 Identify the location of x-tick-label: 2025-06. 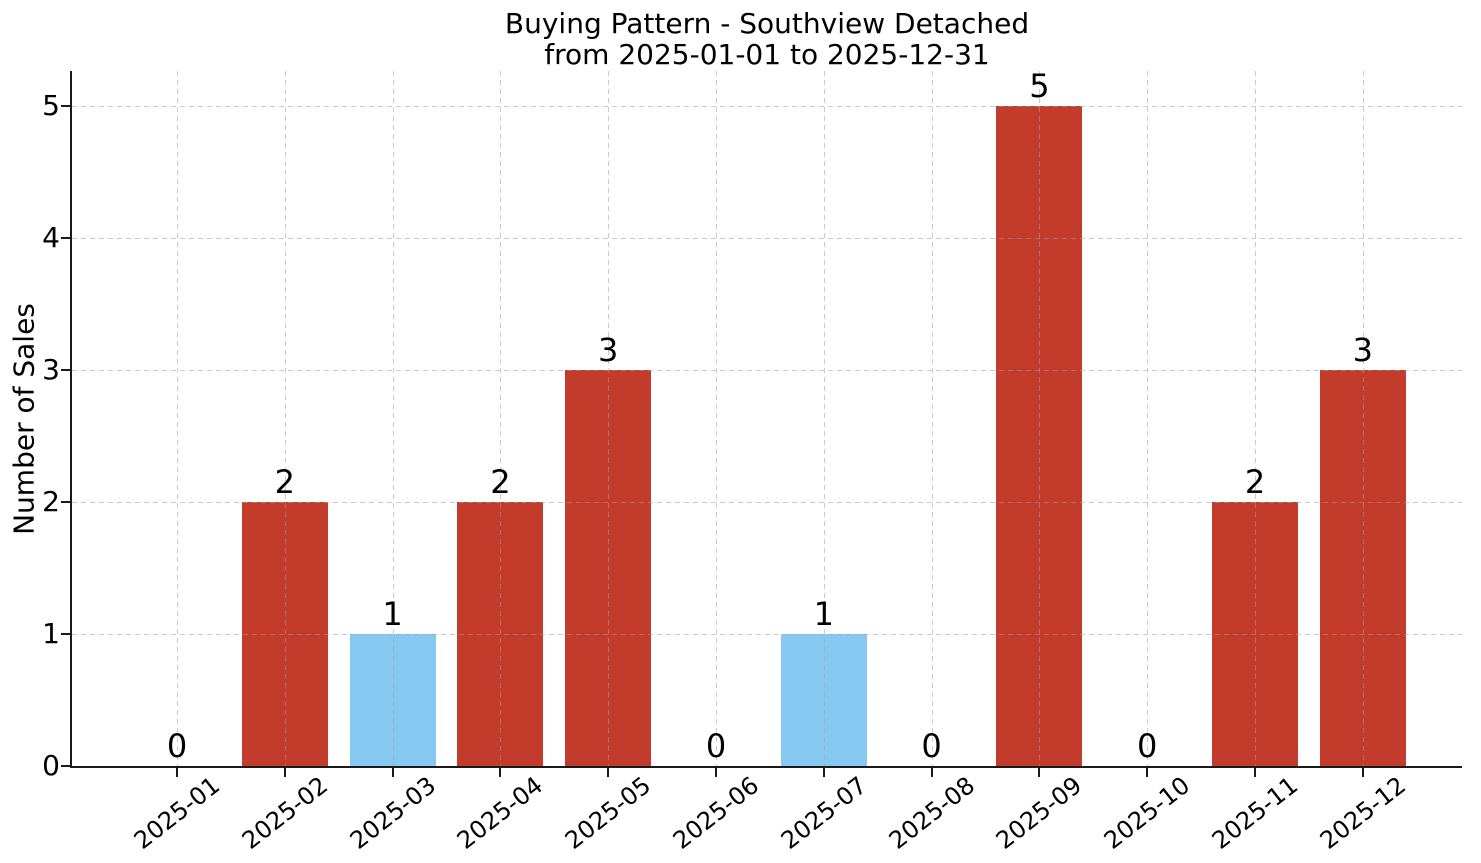
(716, 813).